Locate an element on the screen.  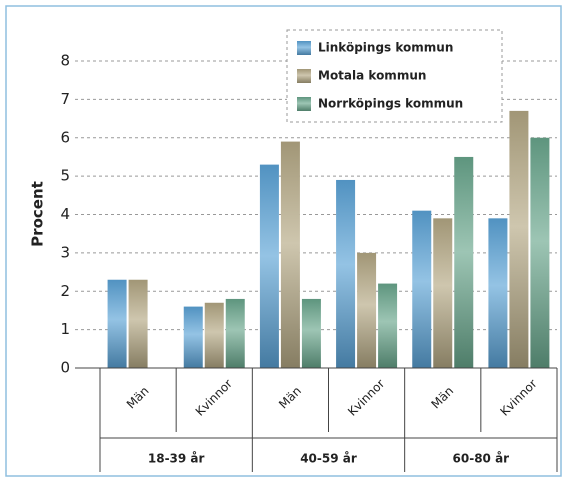
y-tick-label: 2 is located at coordinates (65, 291).